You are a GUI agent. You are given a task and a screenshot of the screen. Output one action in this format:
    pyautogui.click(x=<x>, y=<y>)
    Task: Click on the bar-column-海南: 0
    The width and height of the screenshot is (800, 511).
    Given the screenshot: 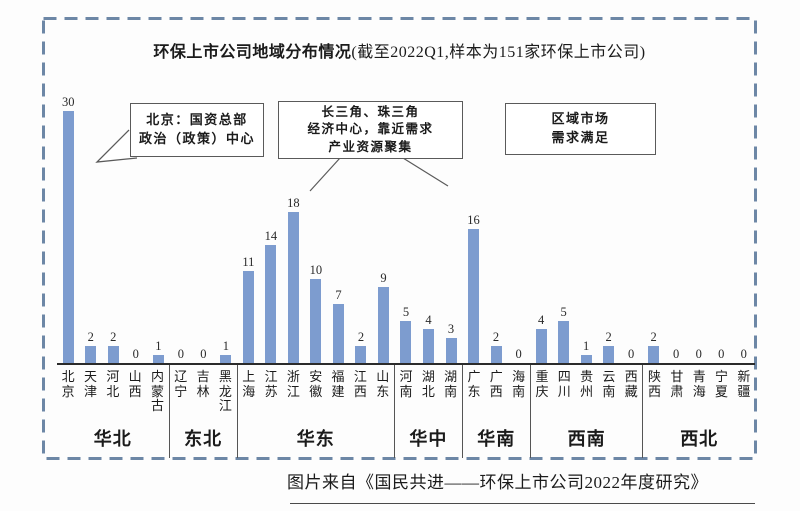 What is the action you would take?
    pyautogui.click(x=518, y=355)
    